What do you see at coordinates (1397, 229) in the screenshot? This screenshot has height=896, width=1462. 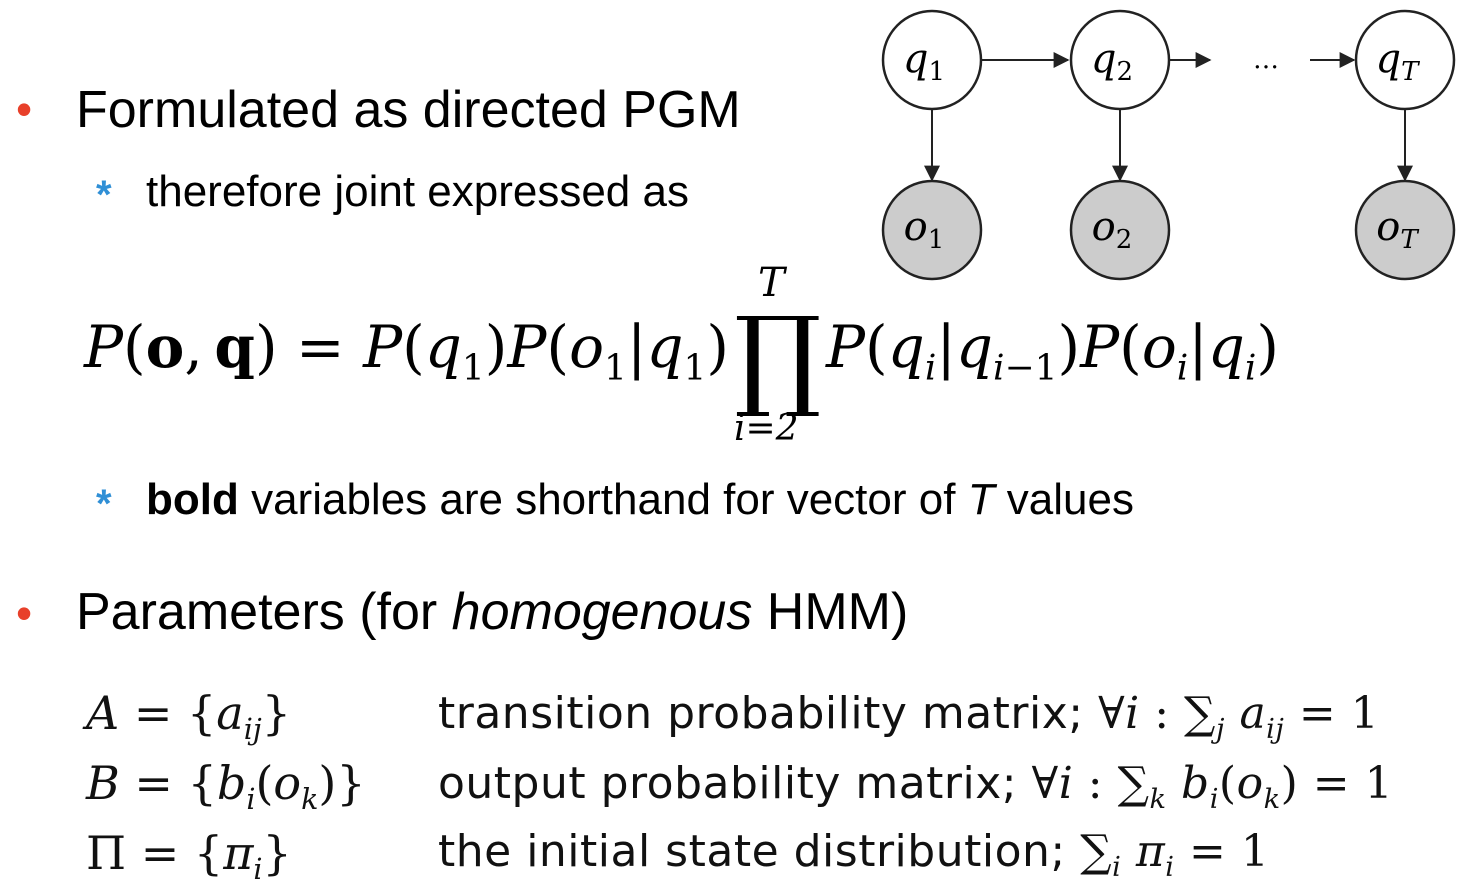 I see `label-oT: oT` at bounding box center [1397, 229].